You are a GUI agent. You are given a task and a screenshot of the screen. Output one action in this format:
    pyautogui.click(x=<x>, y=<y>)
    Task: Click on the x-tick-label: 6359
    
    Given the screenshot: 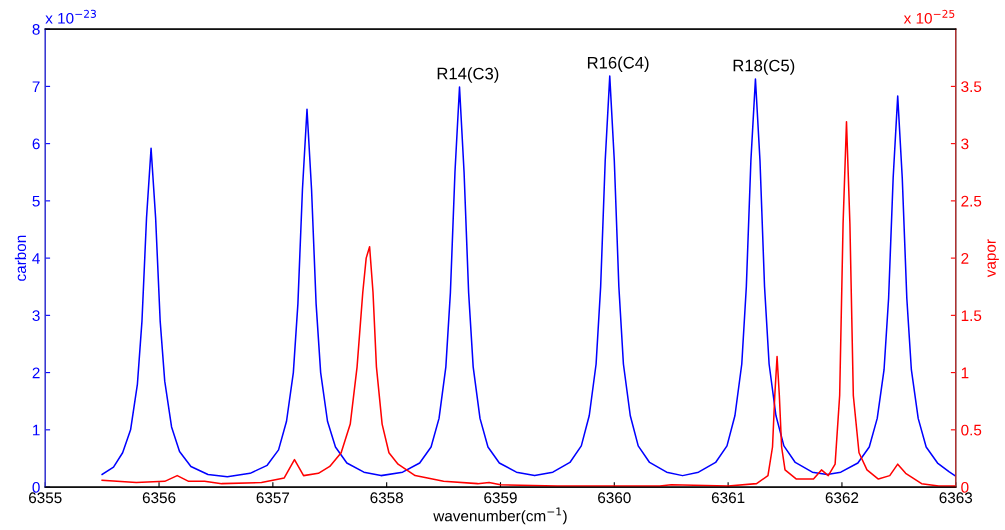 What is the action you would take?
    pyautogui.click(x=500, y=498)
    